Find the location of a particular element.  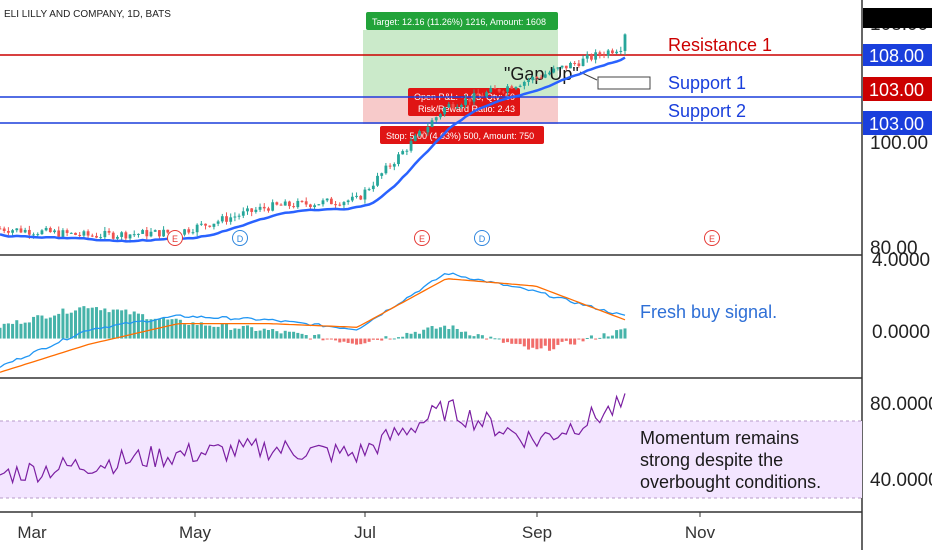

price-badge-resistance is located at coordinates (897, 55).